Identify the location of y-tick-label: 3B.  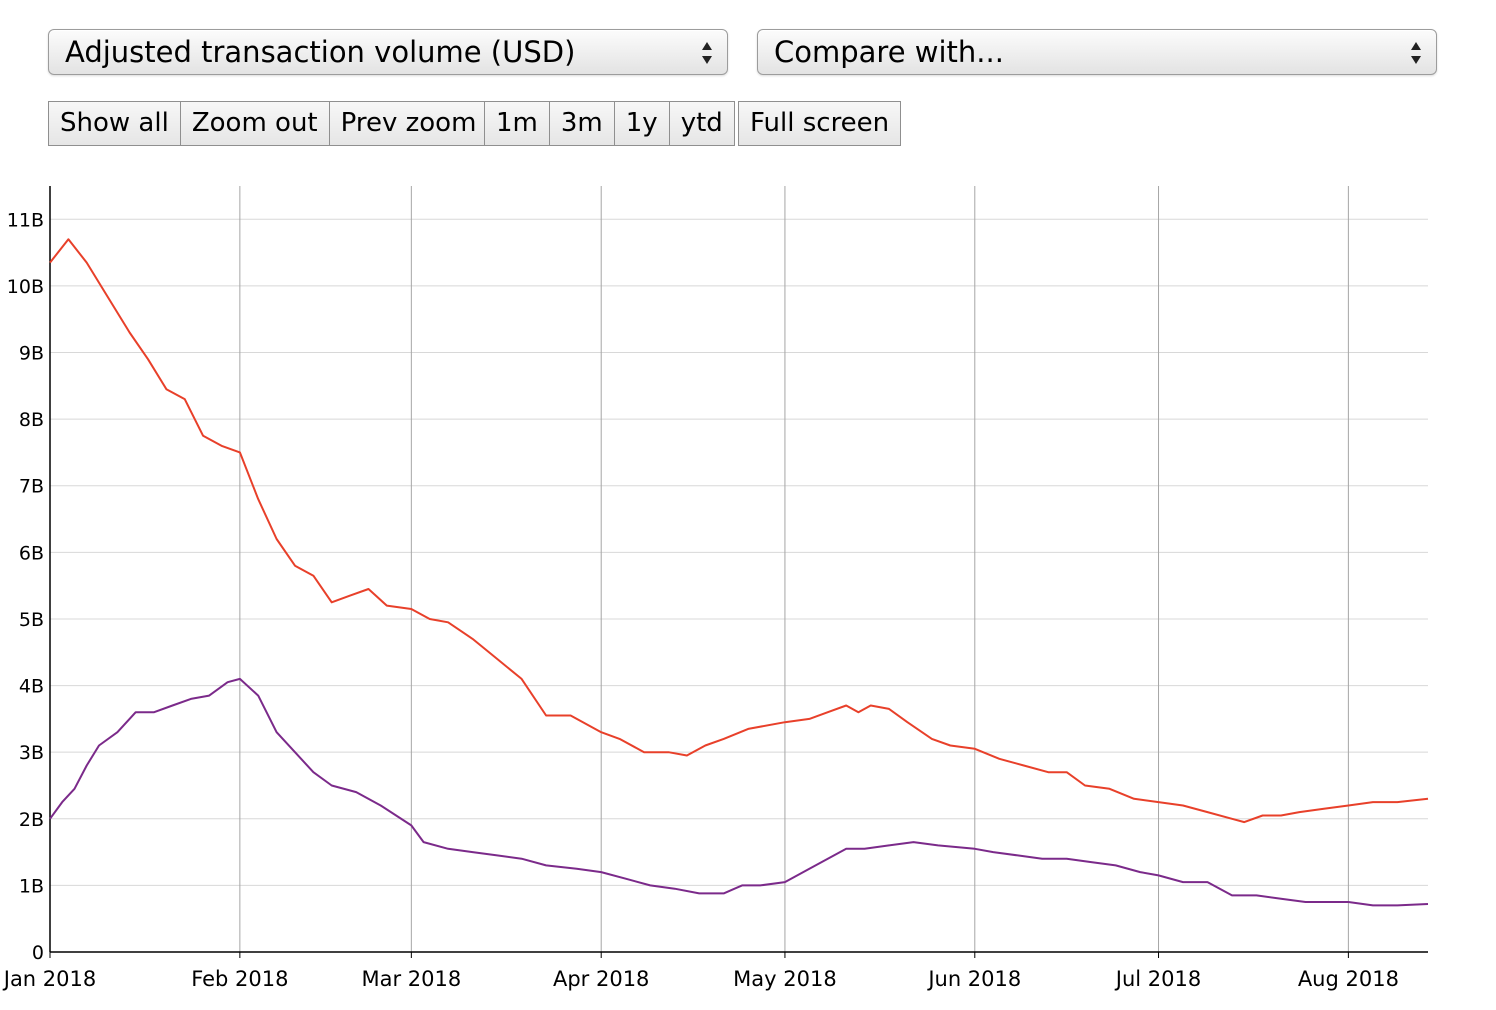
(31, 753).